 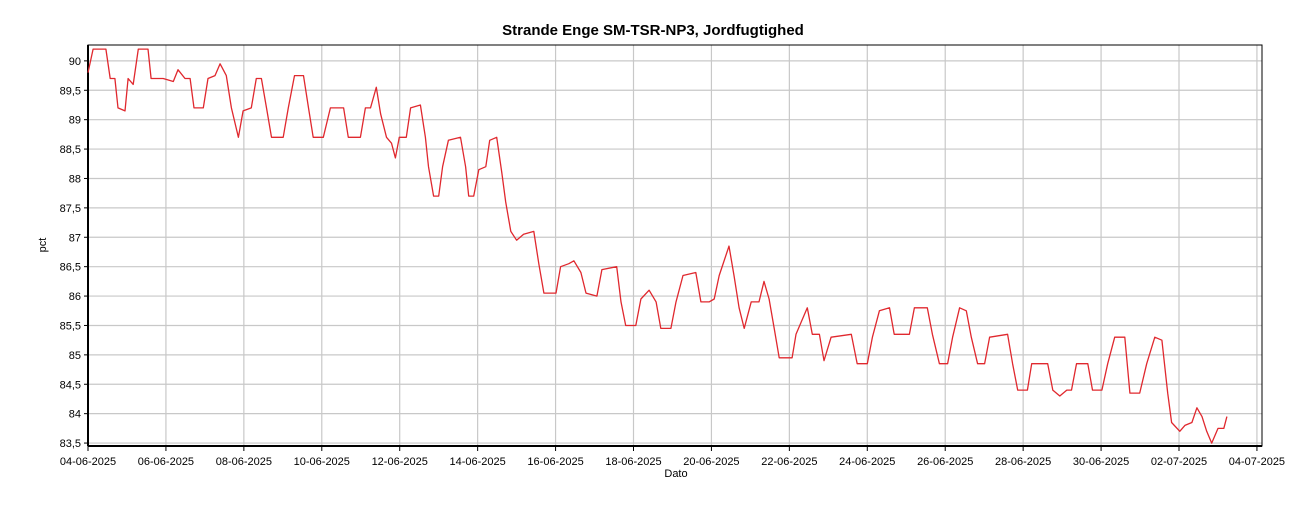 What do you see at coordinates (70, 268) in the screenshot?
I see `y-tick-label: 86,5` at bounding box center [70, 268].